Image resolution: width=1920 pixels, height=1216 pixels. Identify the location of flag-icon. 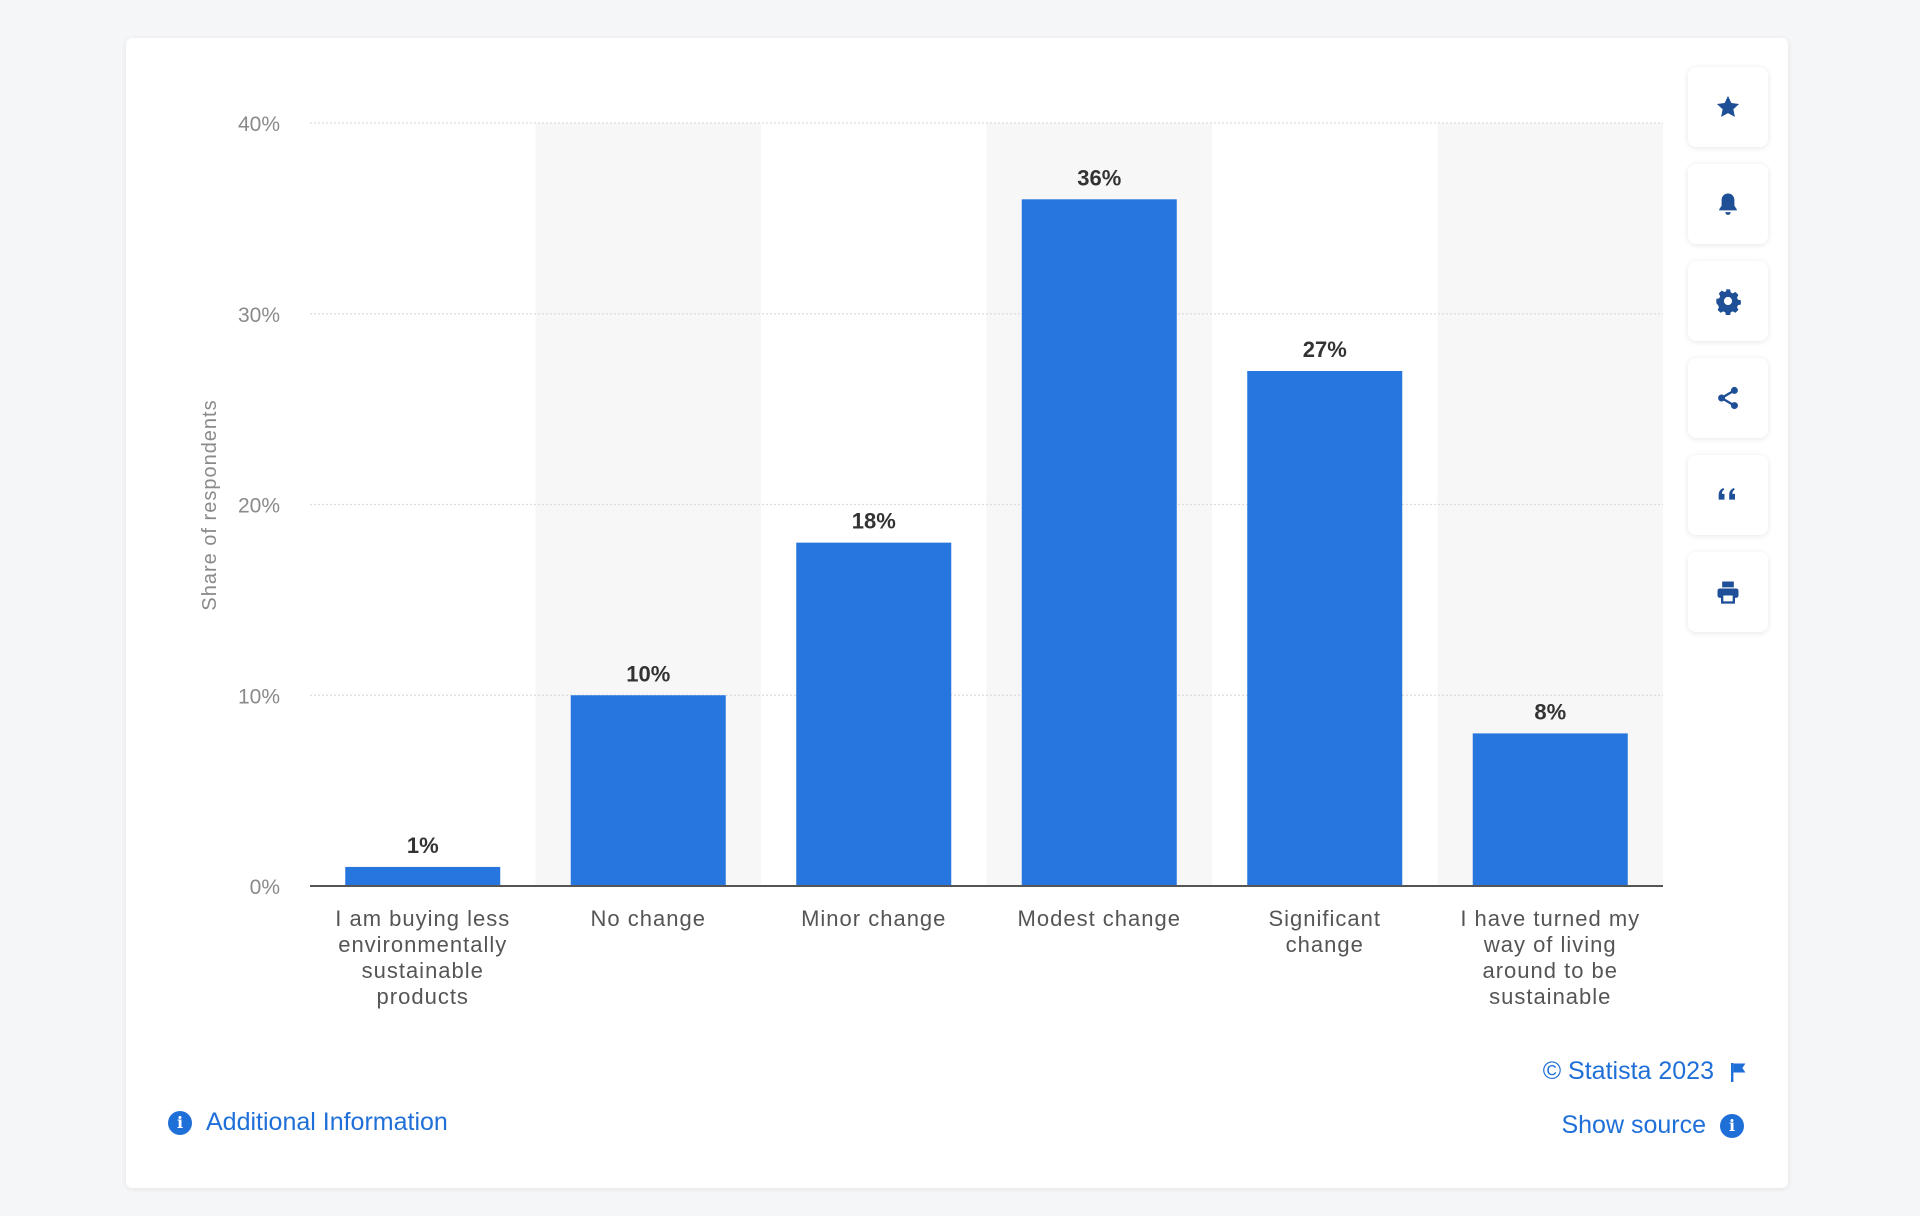
(1738, 1072).